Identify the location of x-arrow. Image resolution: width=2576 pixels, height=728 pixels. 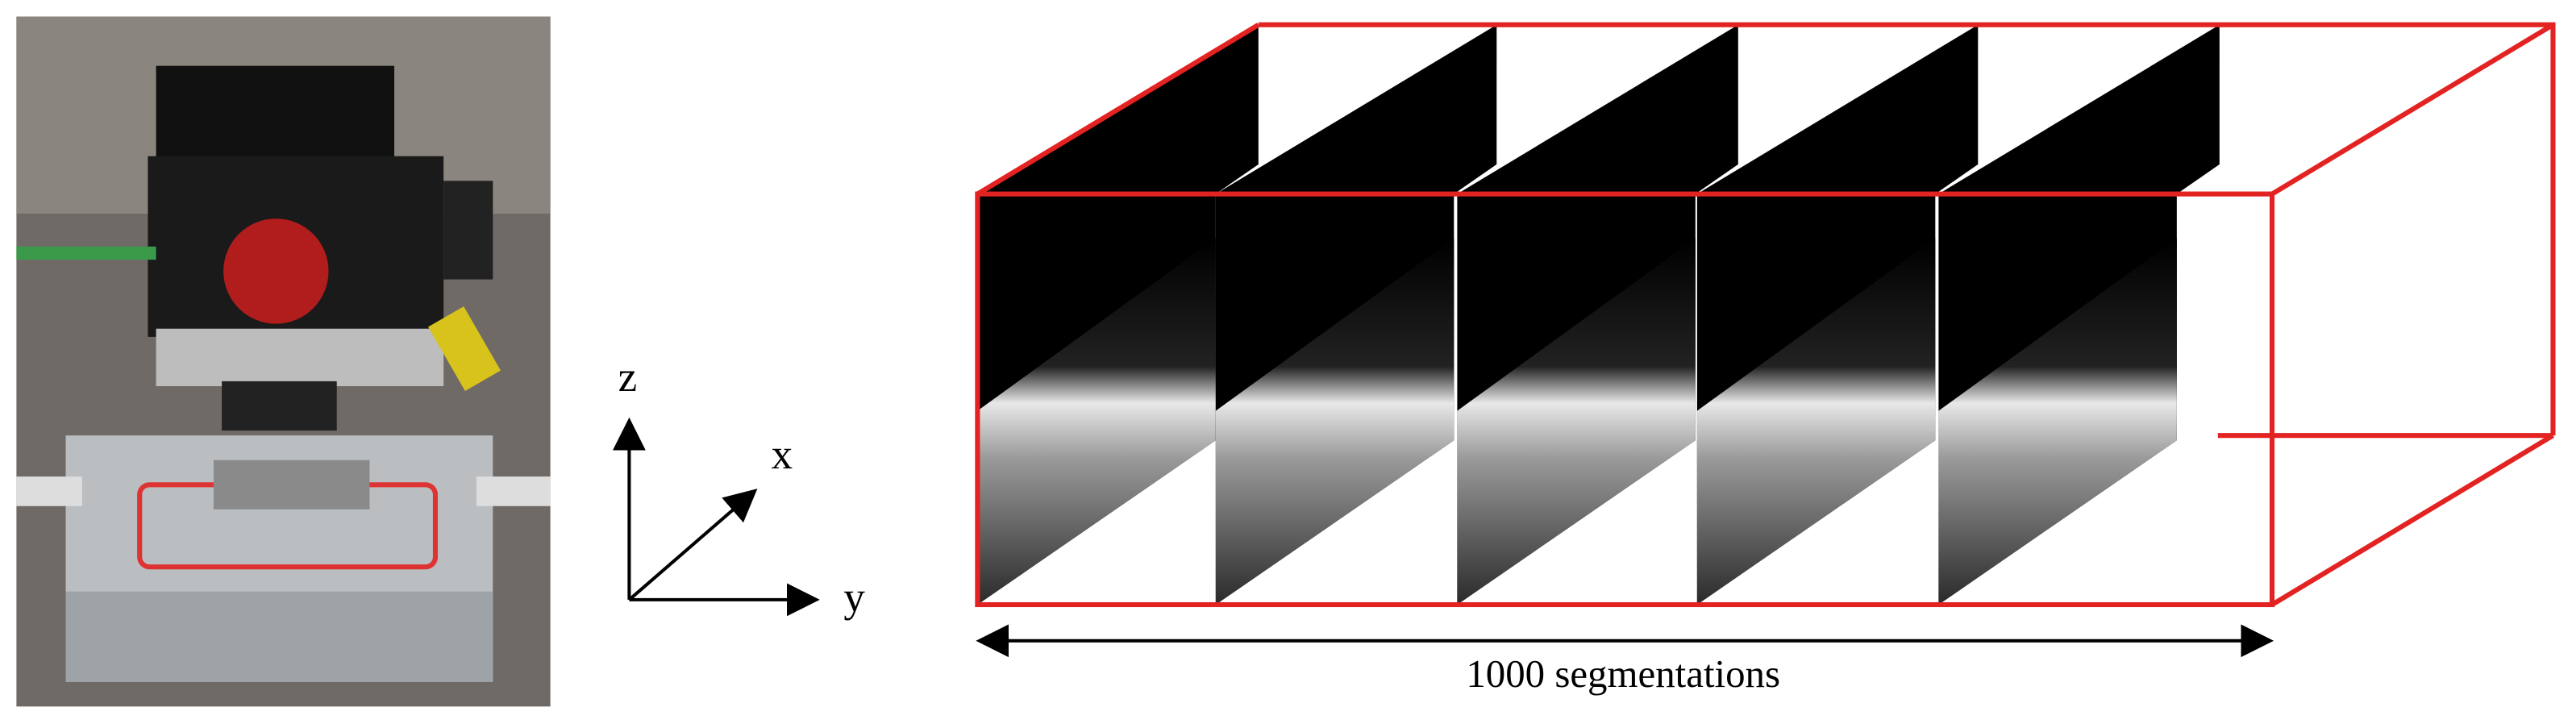
(693, 545).